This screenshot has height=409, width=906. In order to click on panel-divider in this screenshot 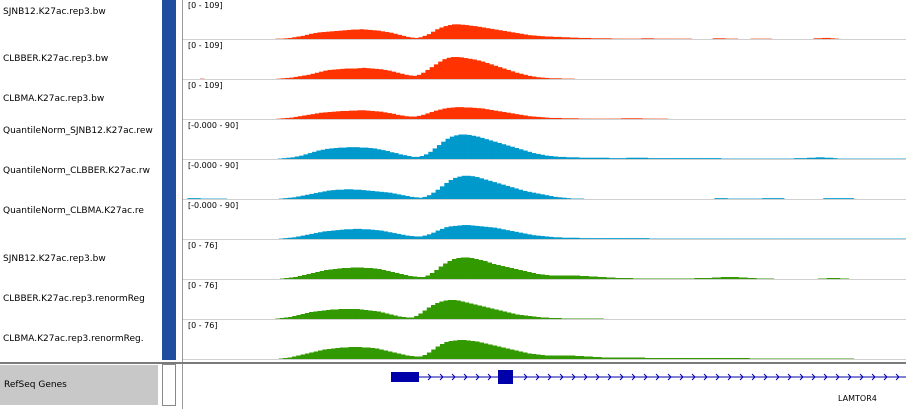, I will do `click(453, 363)`.